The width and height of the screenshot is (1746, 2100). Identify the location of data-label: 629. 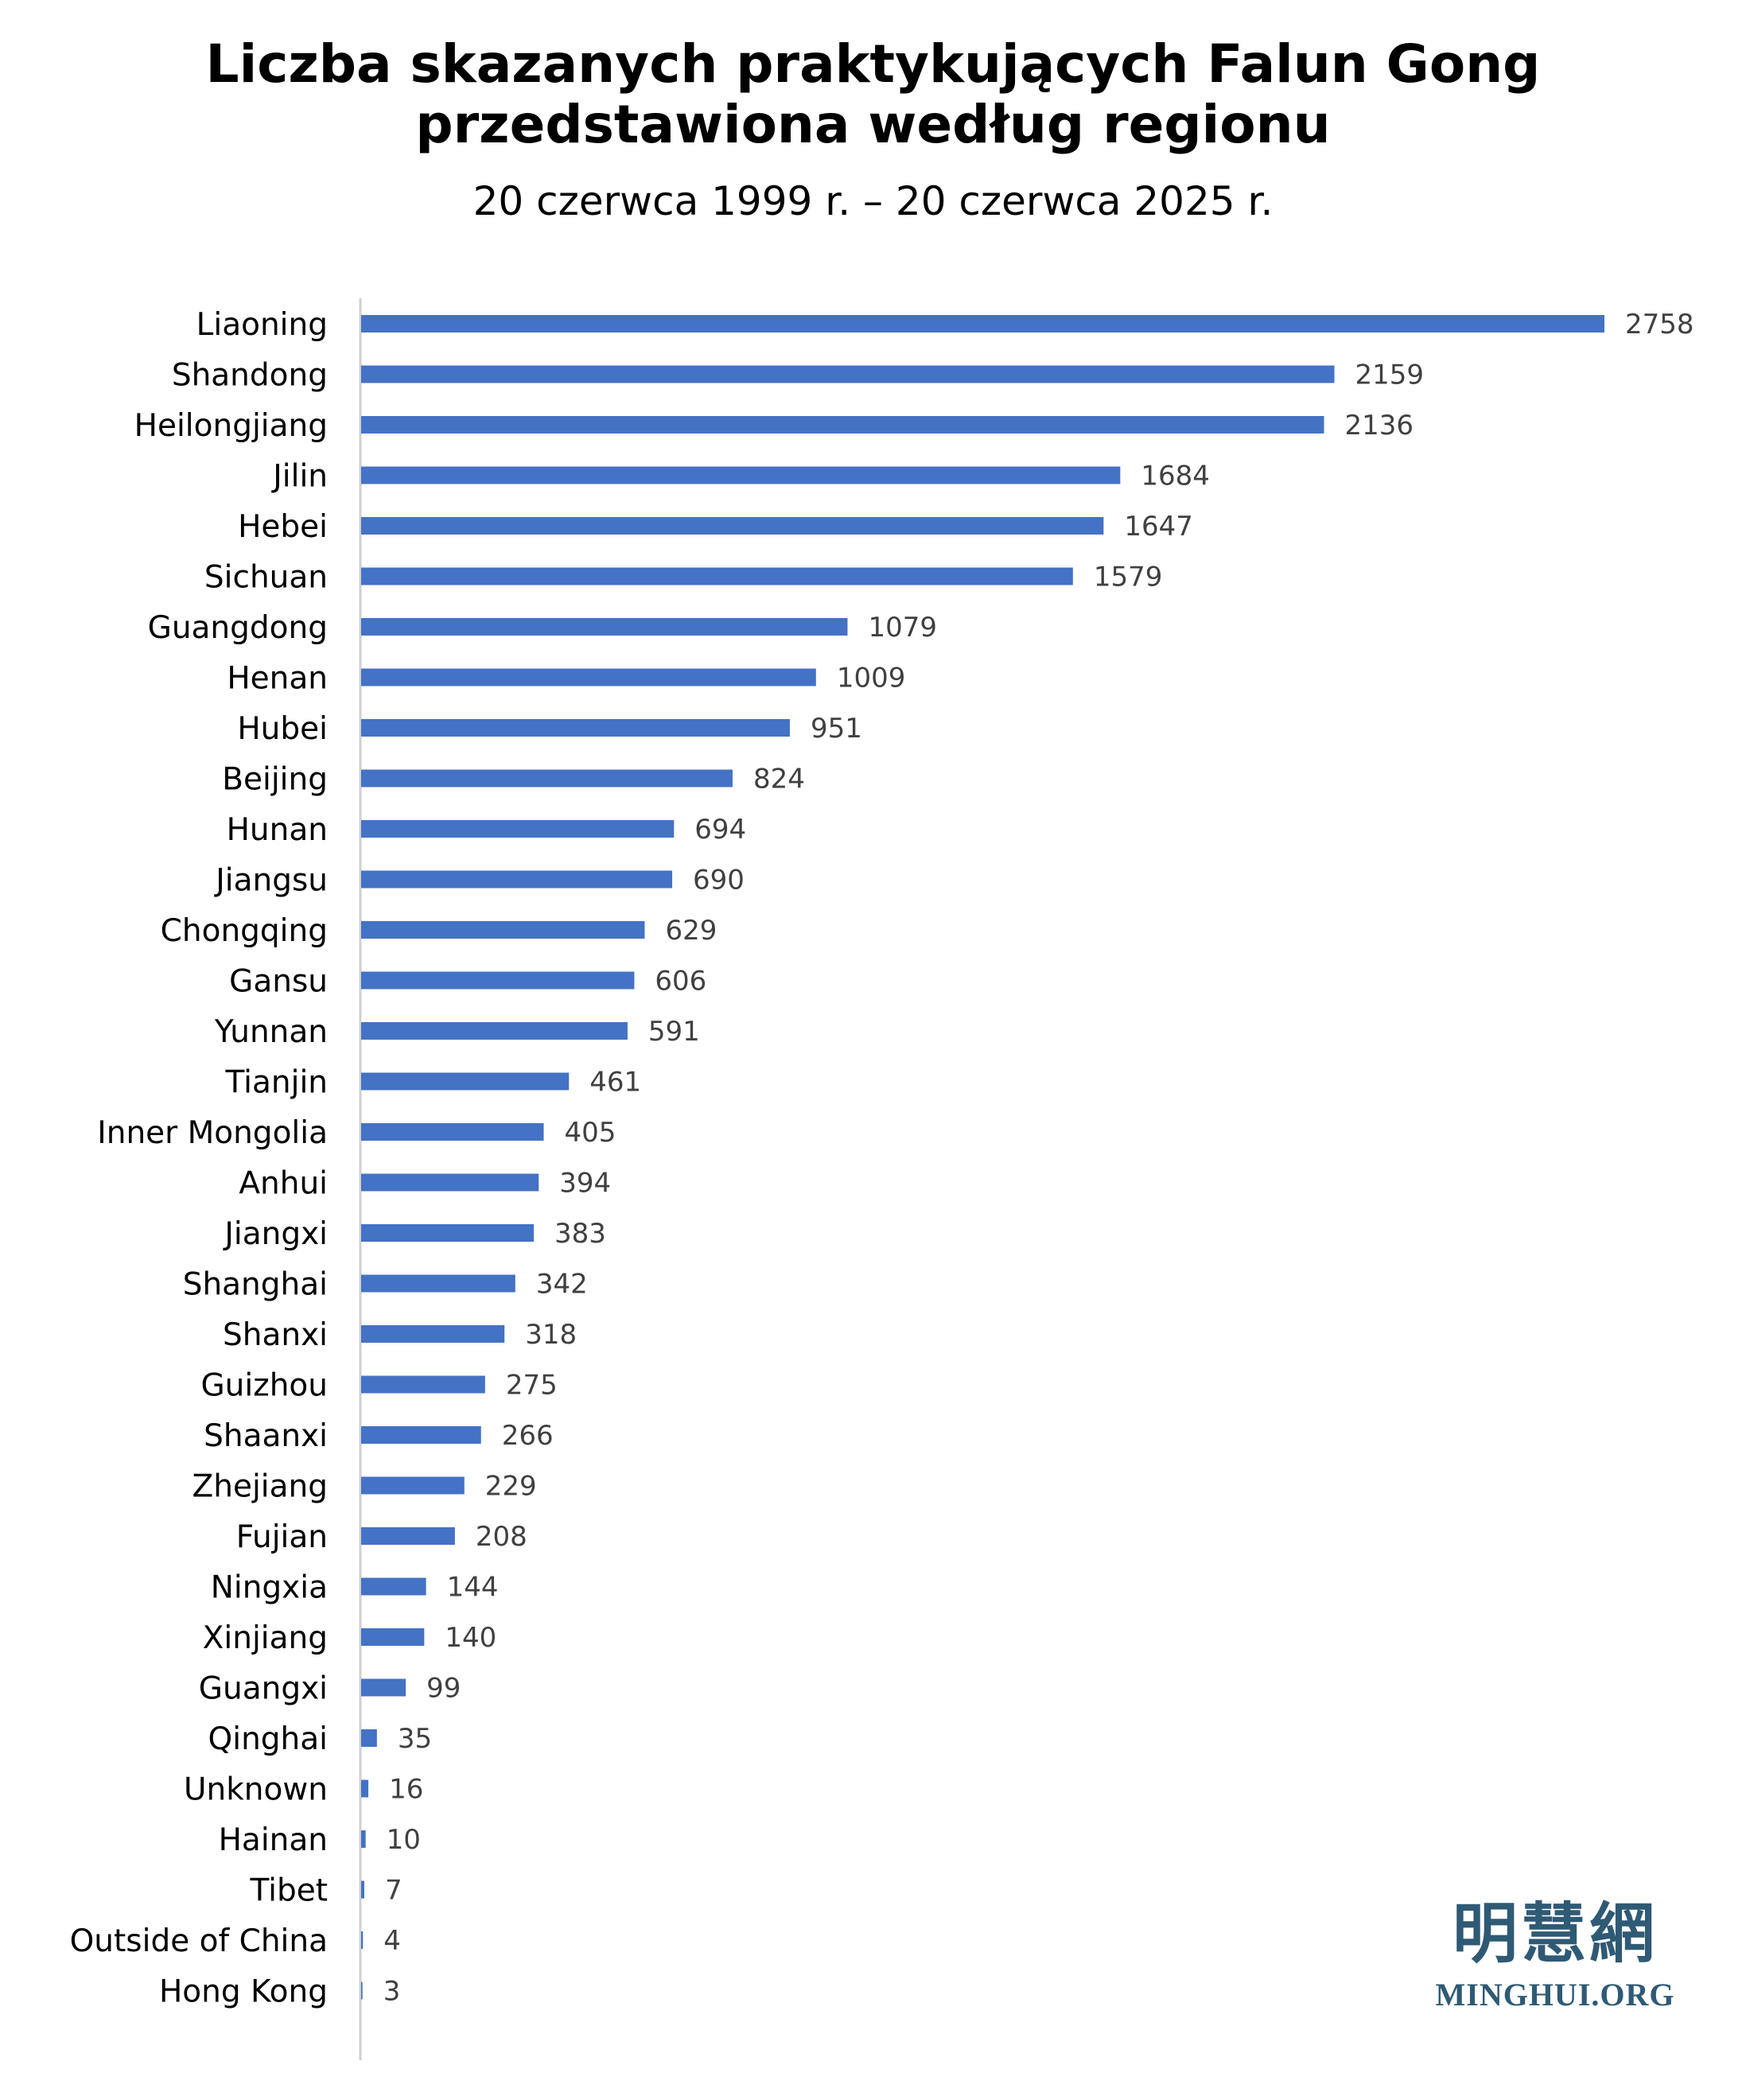
(691, 931).